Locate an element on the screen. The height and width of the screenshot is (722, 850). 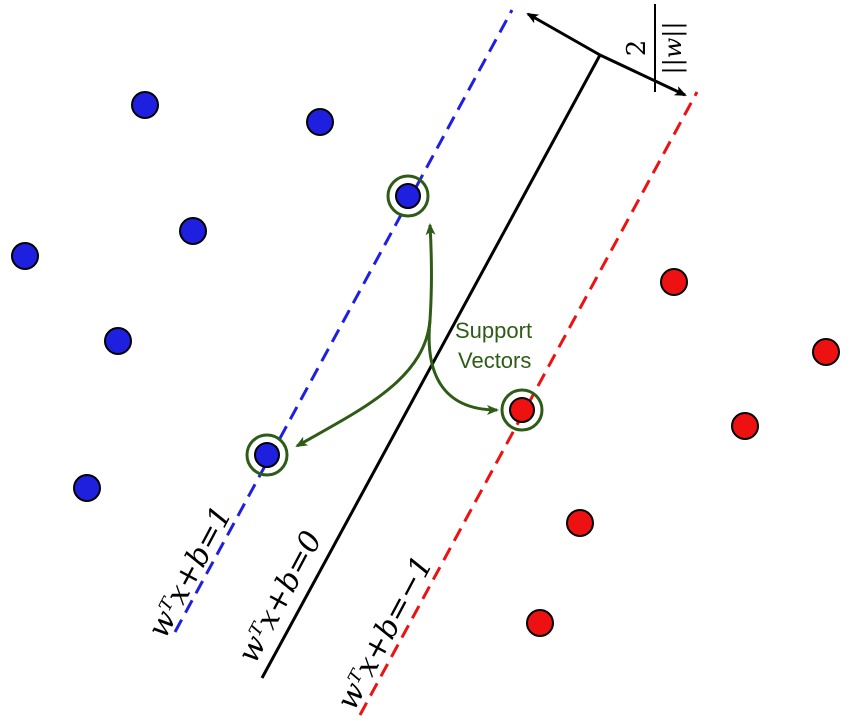
support-label-line2: Vectors is located at coordinates (494, 360).